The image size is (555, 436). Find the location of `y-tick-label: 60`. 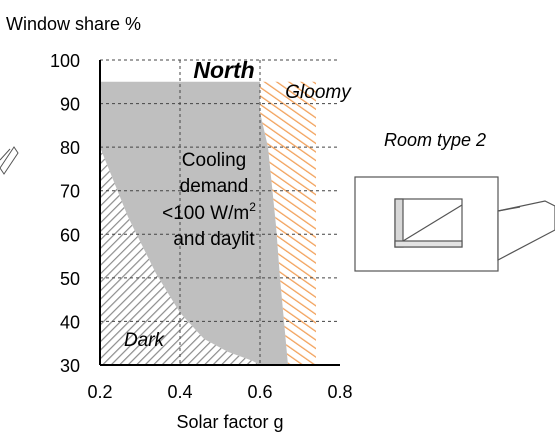

y-tick-label: 60 is located at coordinates (70, 235).